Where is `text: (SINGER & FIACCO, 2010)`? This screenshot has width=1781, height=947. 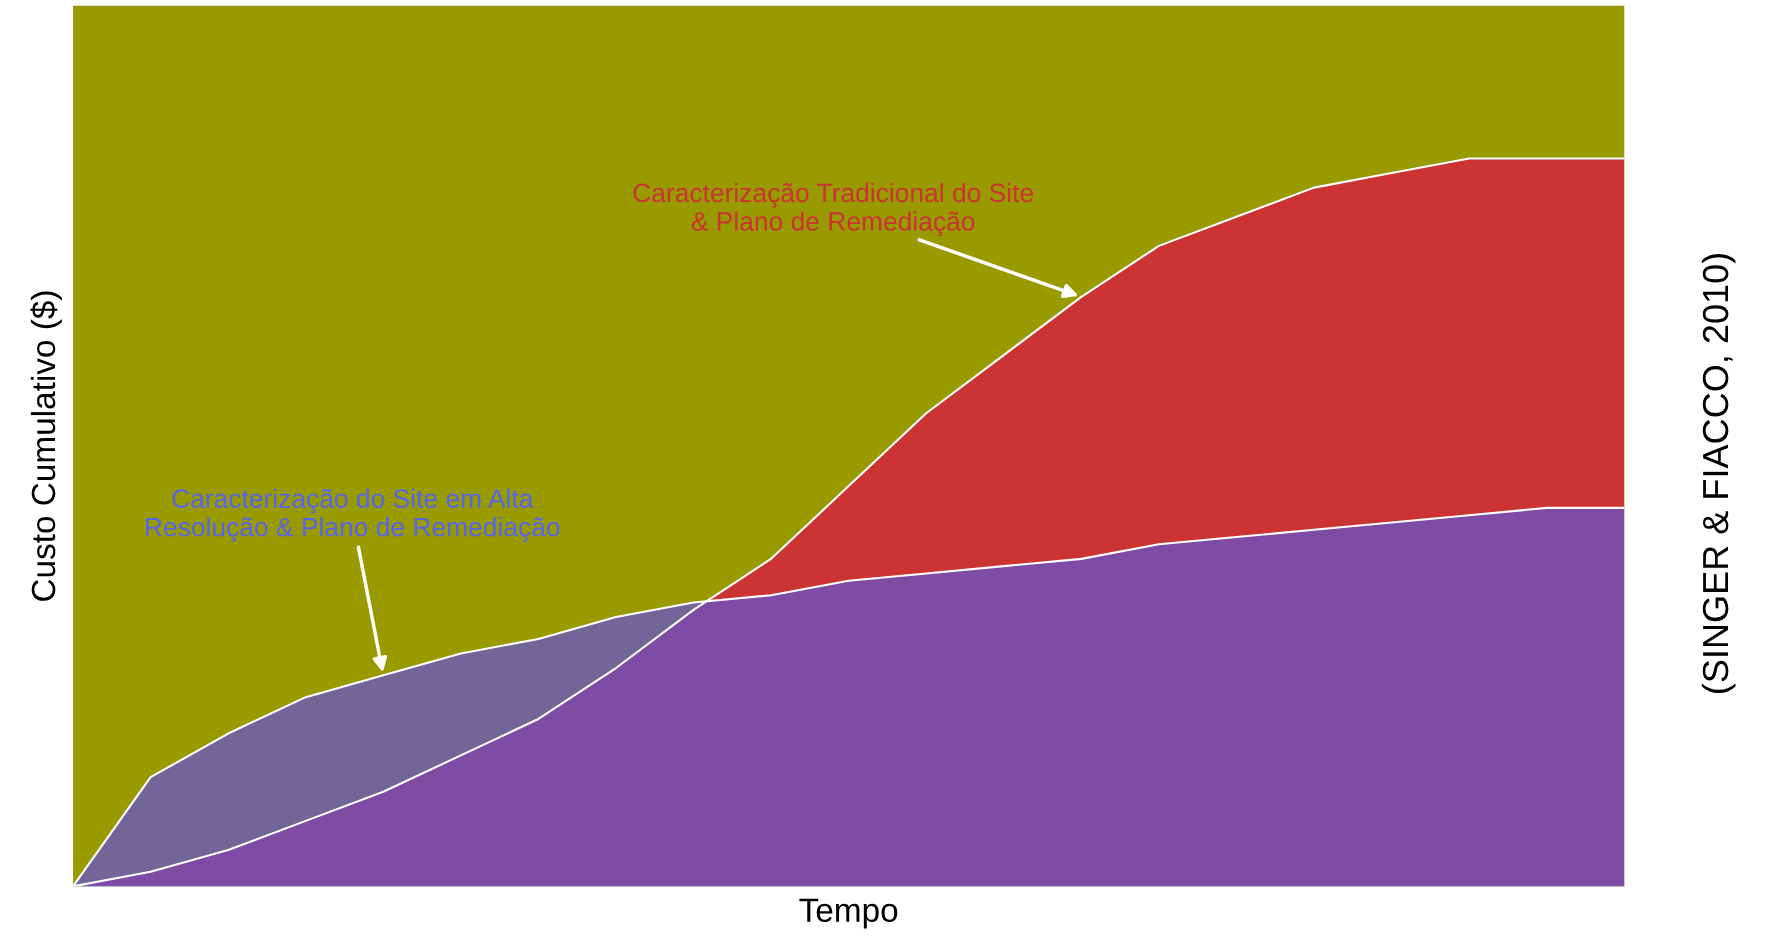
text: (SINGER & FIACCO, 2010) is located at coordinates (1718, 473).